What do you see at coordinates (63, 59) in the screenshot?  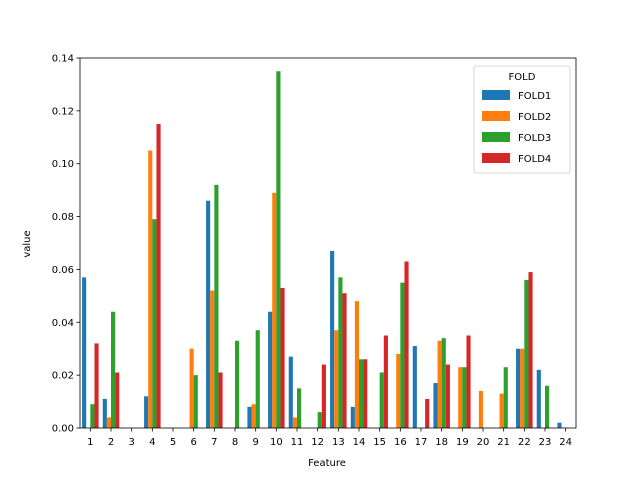 I see `y-tick-label: 0.14` at bounding box center [63, 59].